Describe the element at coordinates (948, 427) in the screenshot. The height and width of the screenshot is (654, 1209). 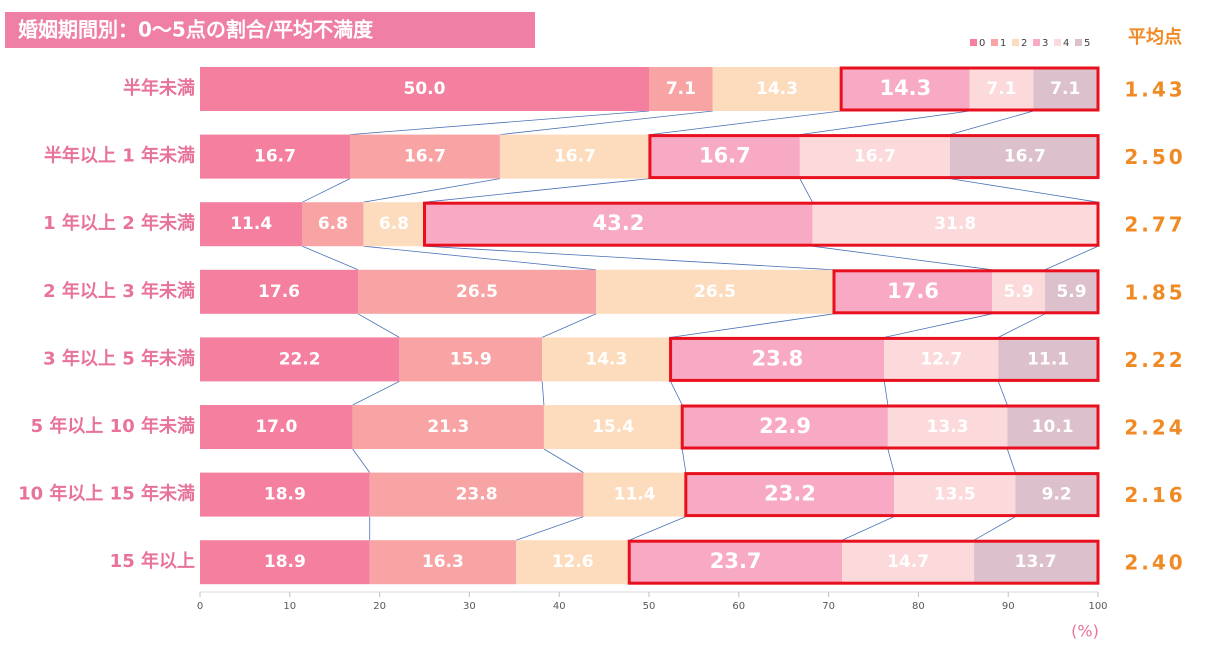
I see `value-label: 13.3` at that location.